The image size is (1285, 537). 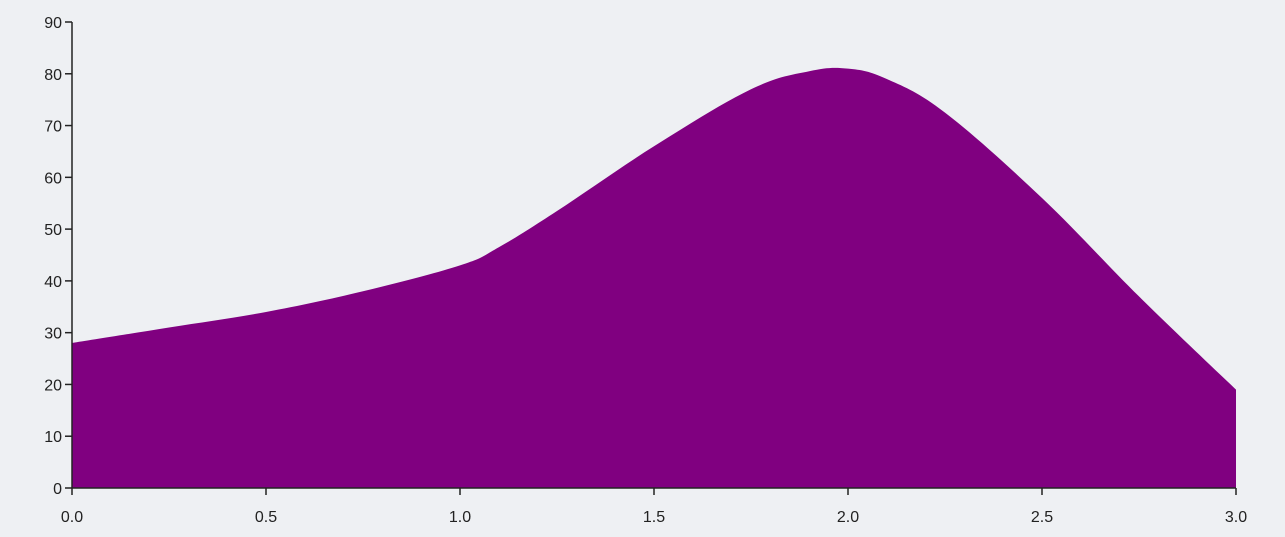 I want to click on y-tick-label: 30, so click(x=53, y=334).